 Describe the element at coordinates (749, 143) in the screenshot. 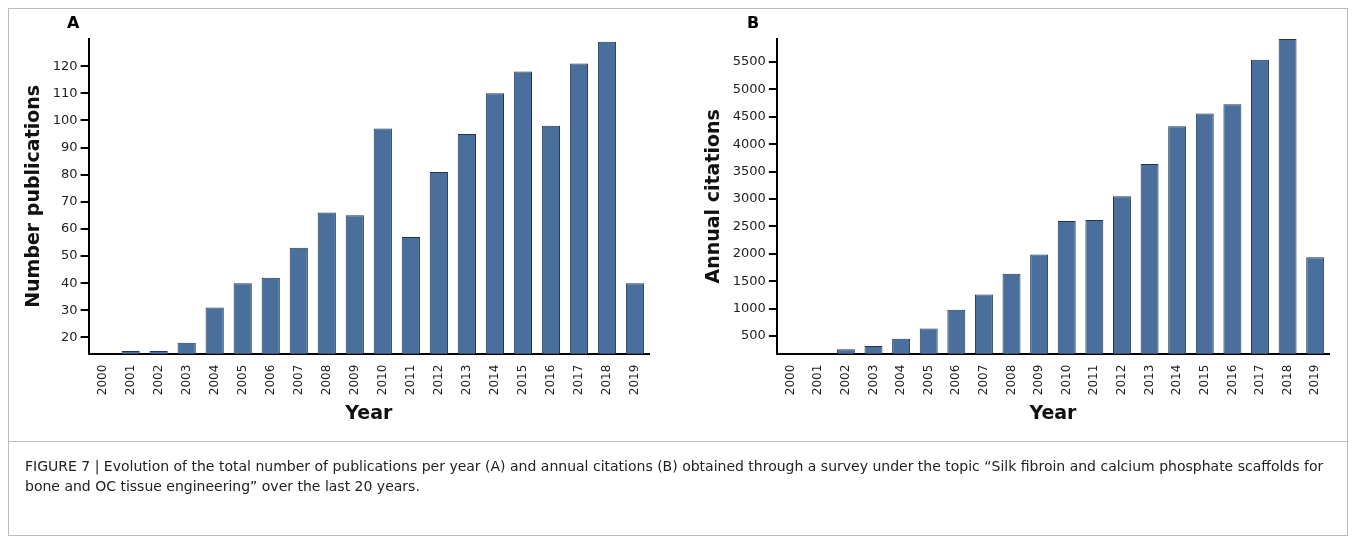

I see `y-tick-label: 4000` at that location.